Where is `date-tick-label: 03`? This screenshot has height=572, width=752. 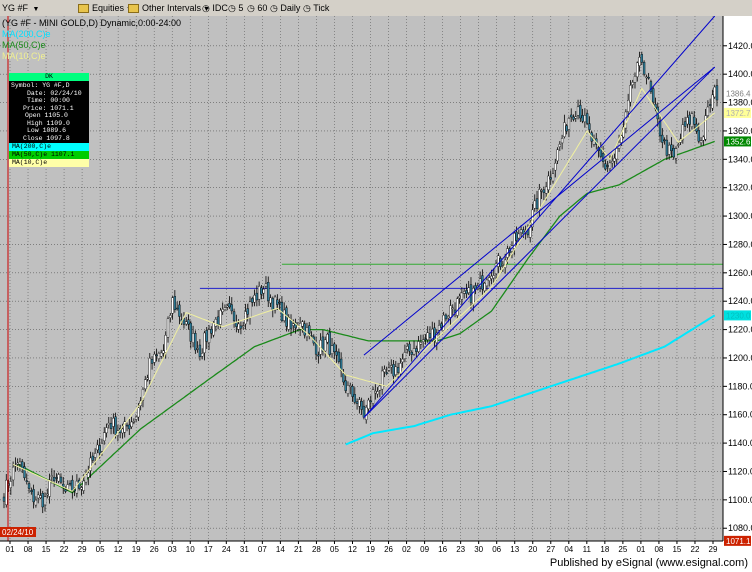 date-tick-label: 03 is located at coordinates (172, 549).